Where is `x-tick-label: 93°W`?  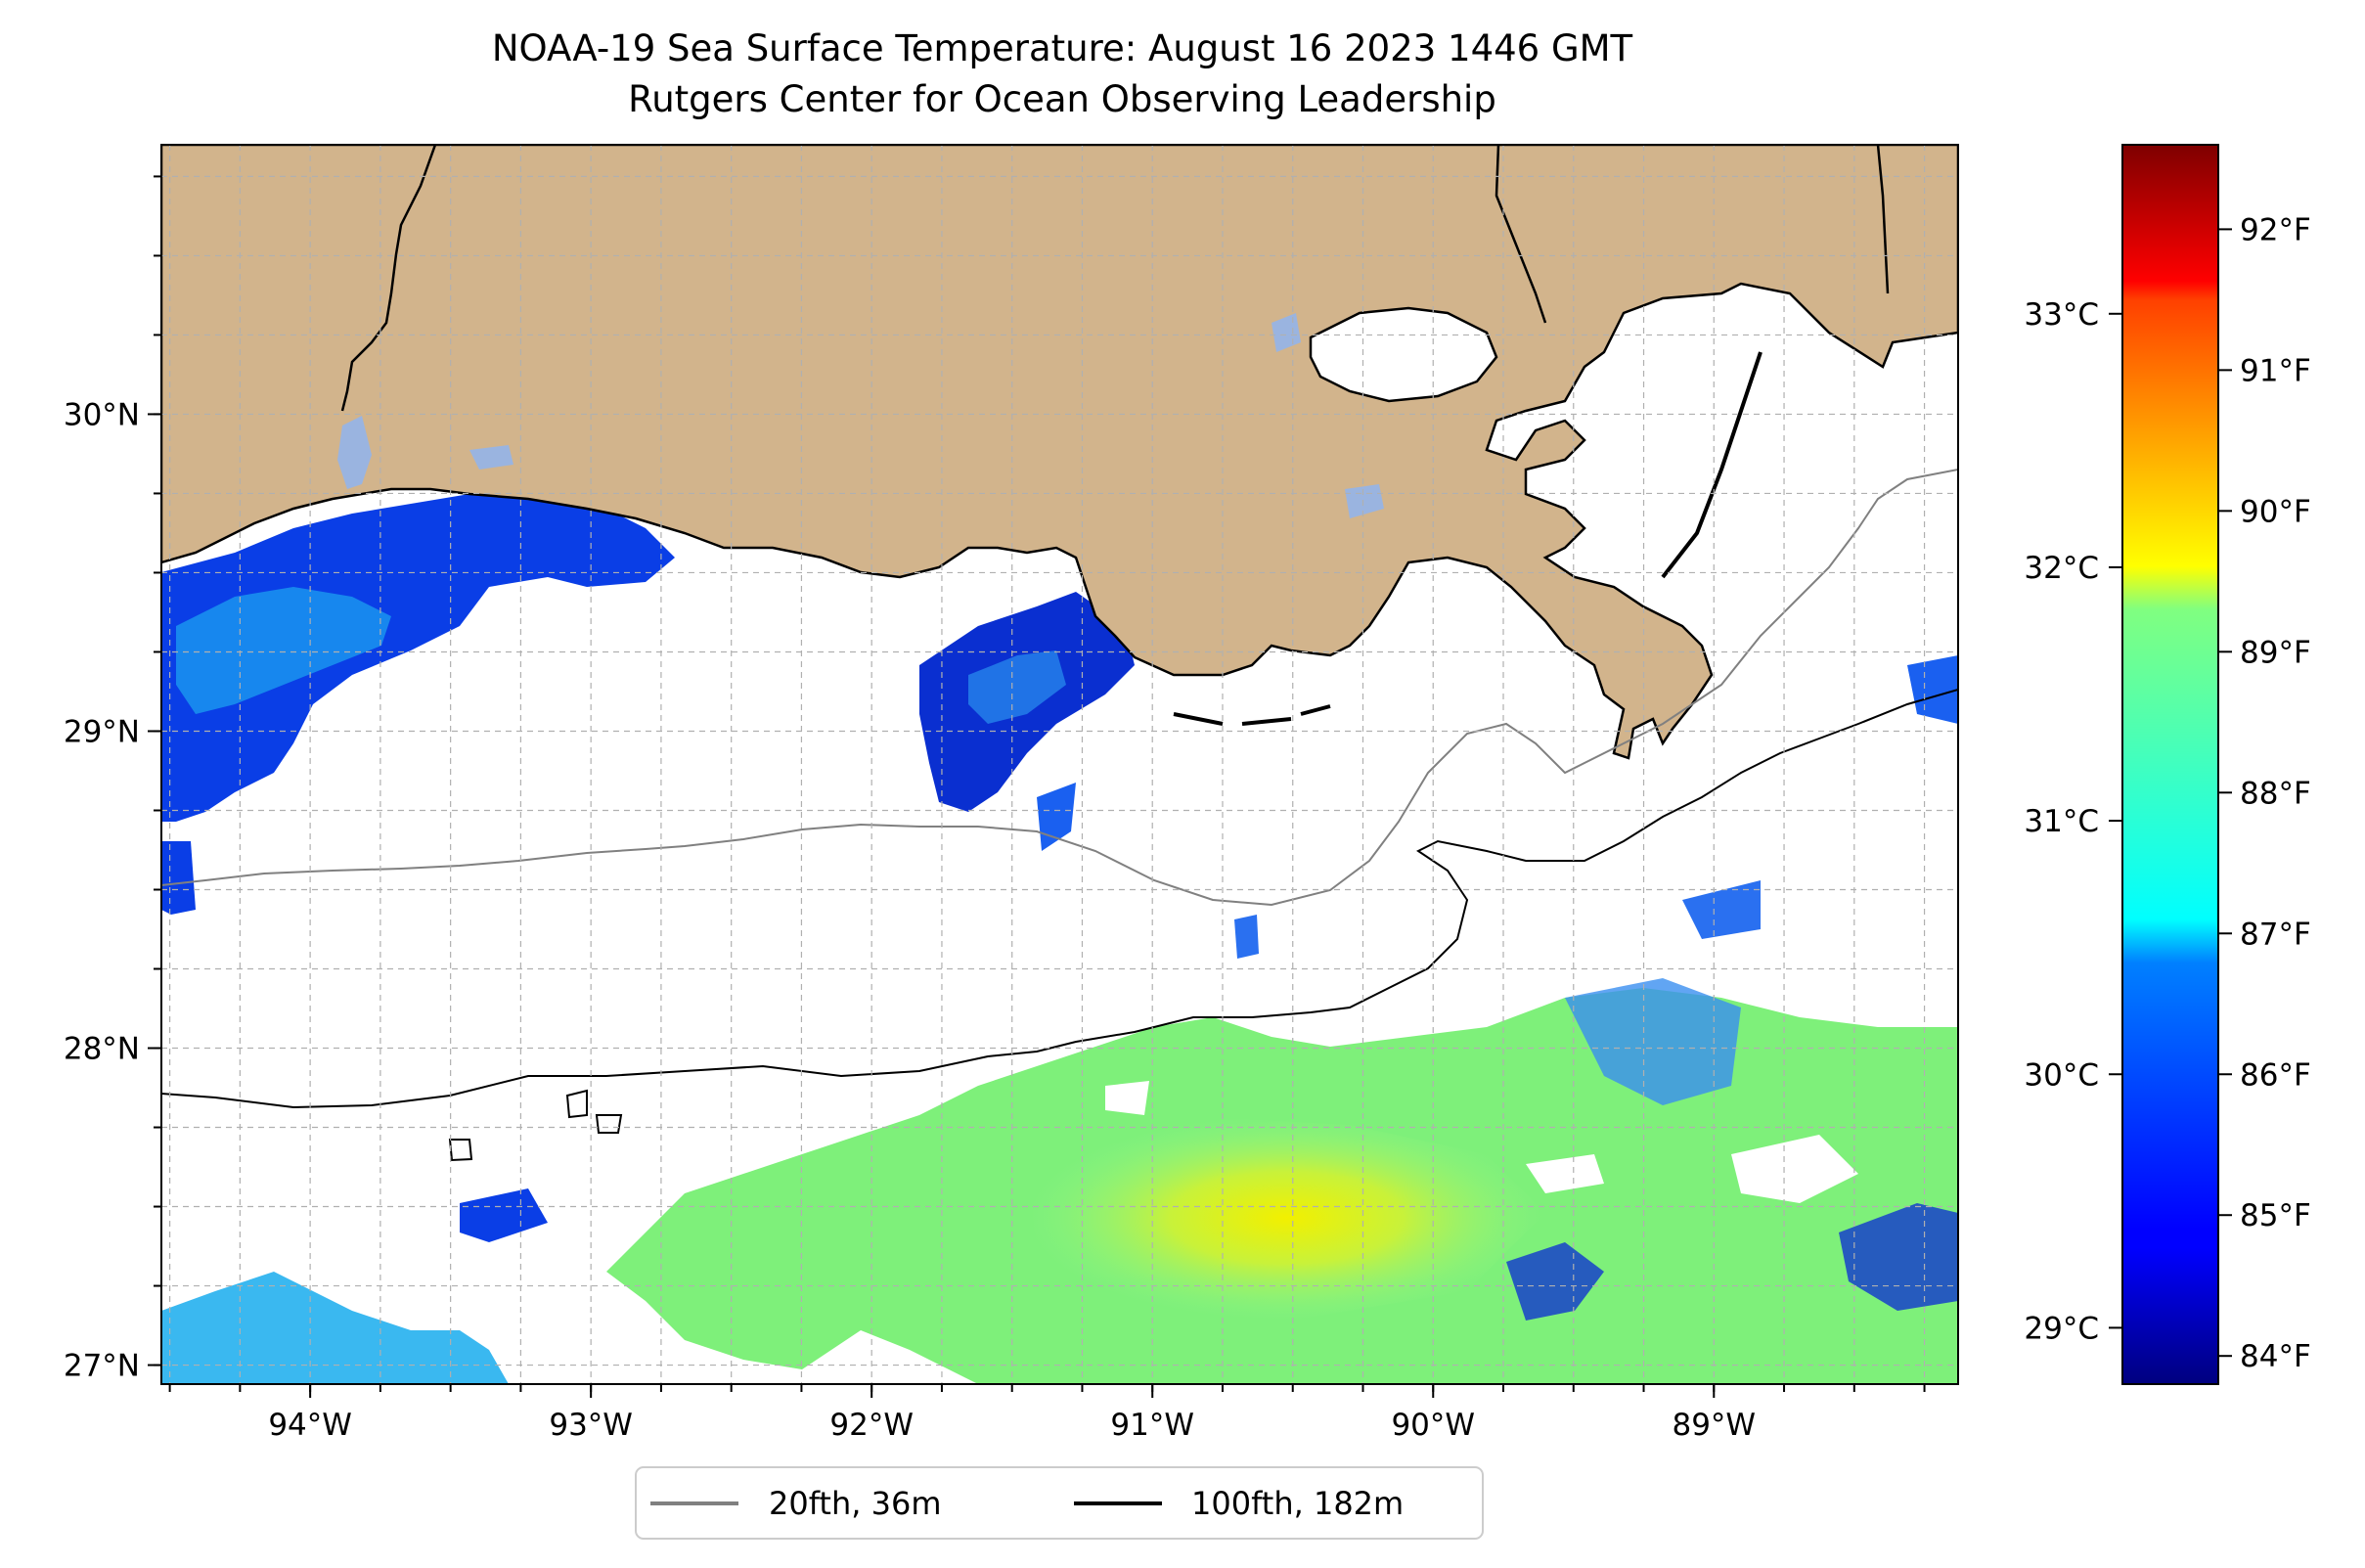 x-tick-label: 93°W is located at coordinates (591, 1425).